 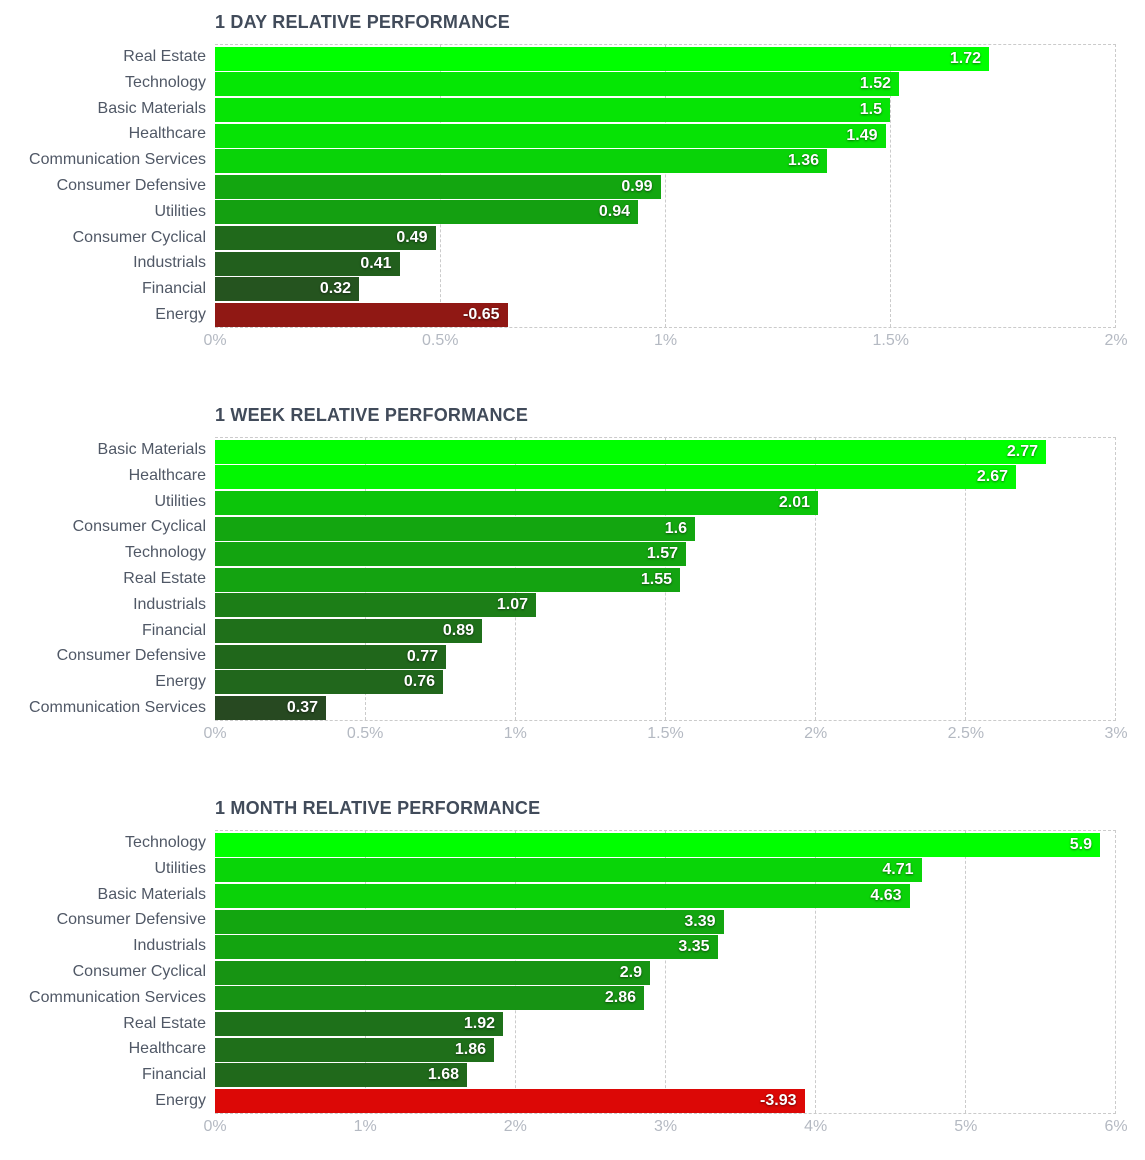 What do you see at coordinates (443, 1075) in the screenshot?
I see `value-label: 1.68` at bounding box center [443, 1075].